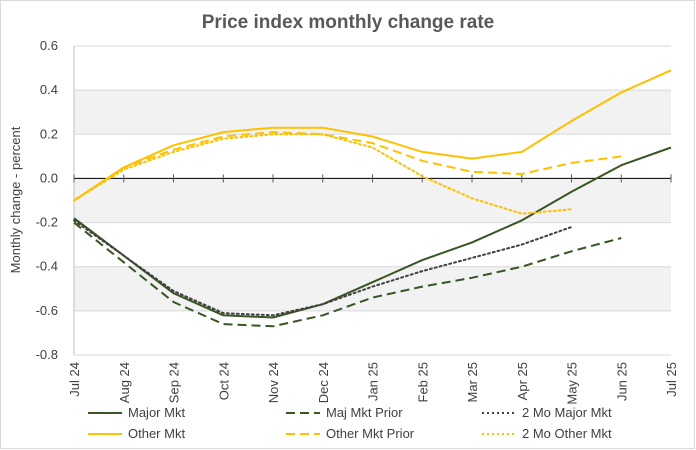 Image resolution: width=696 pixels, height=450 pixels. What do you see at coordinates (47, 200) in the screenshot?
I see `y-tick-labels: -0.8 -0.6 -0.4 -0.2 0.0 0.2 0.4 0.6` at bounding box center [47, 200].